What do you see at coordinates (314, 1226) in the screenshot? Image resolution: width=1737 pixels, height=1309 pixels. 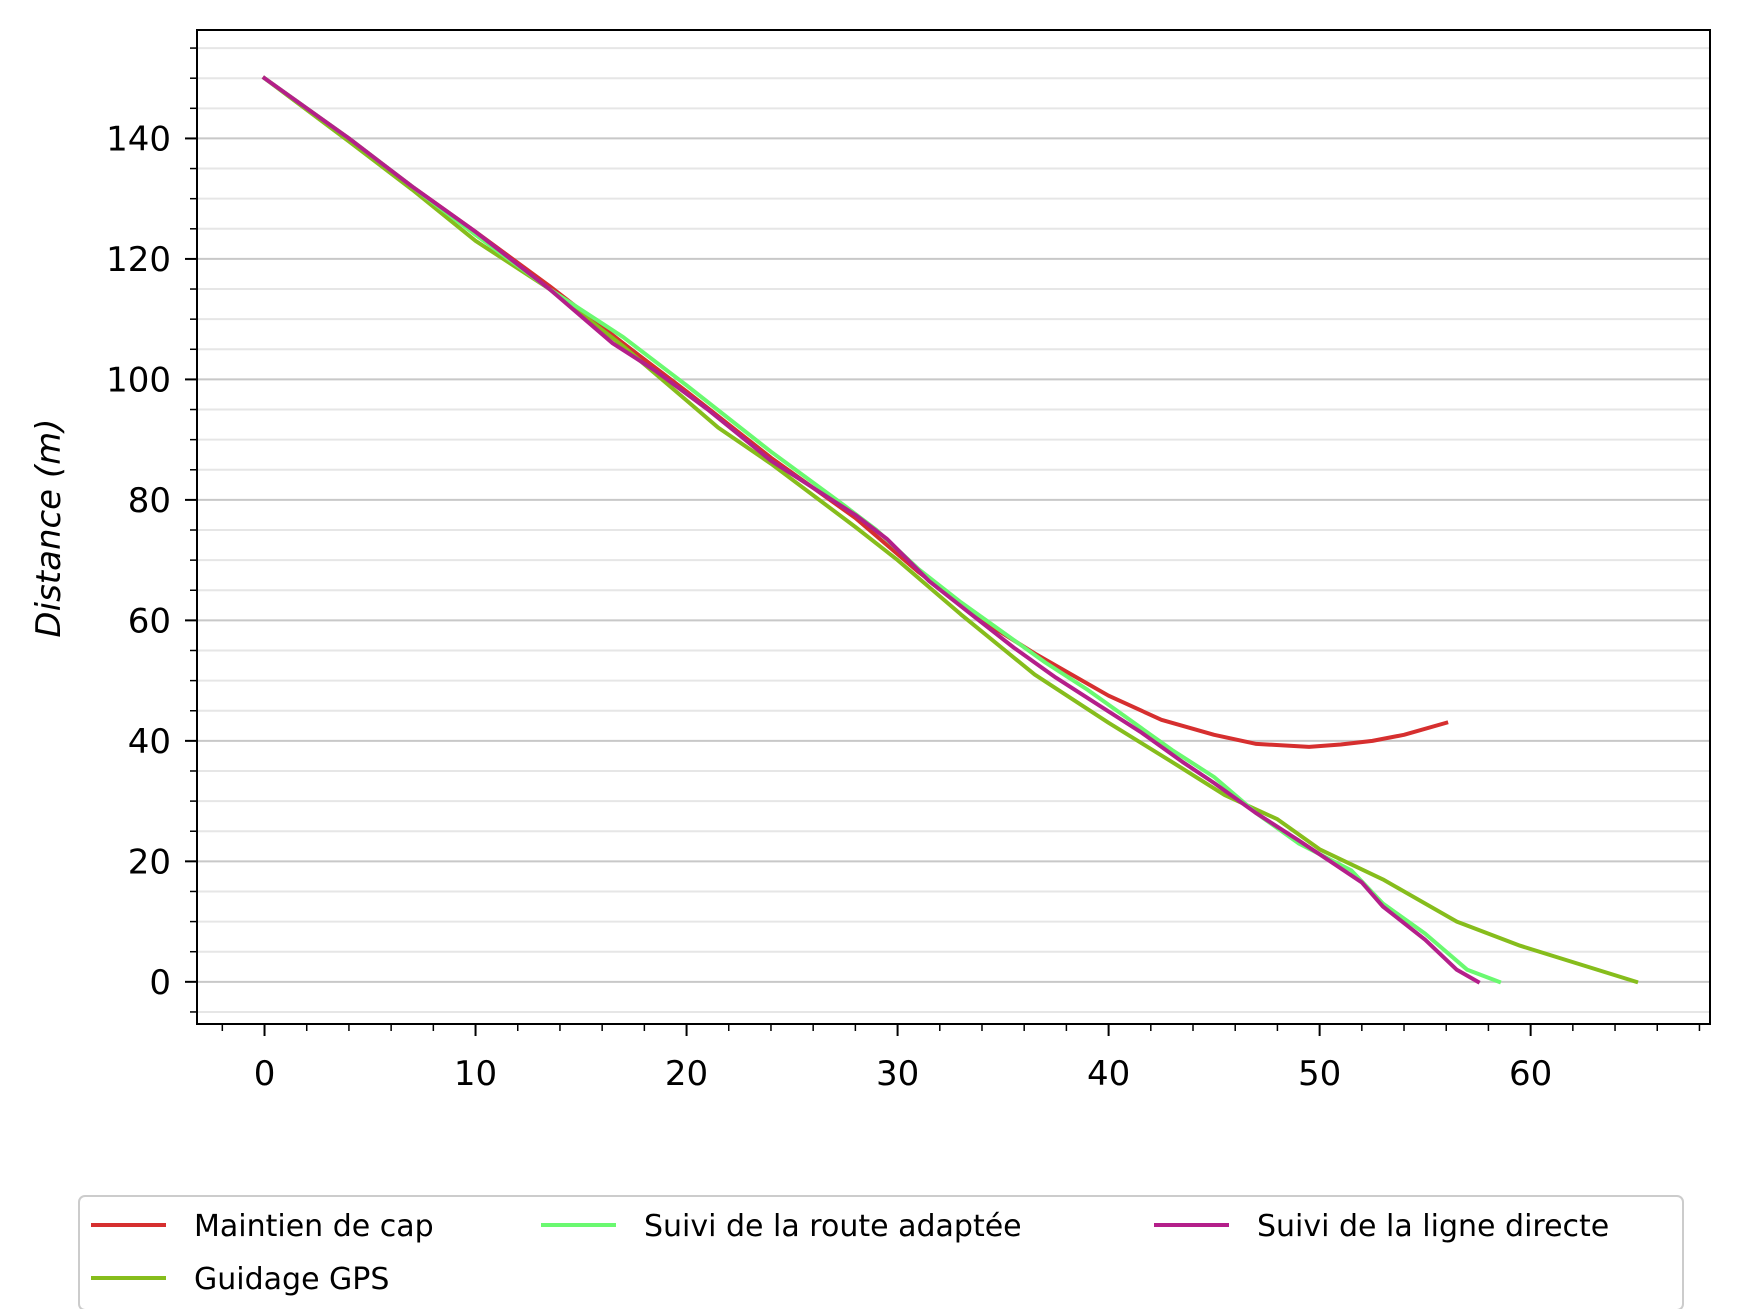 I see `legend-label: Maintien de cap` at bounding box center [314, 1226].